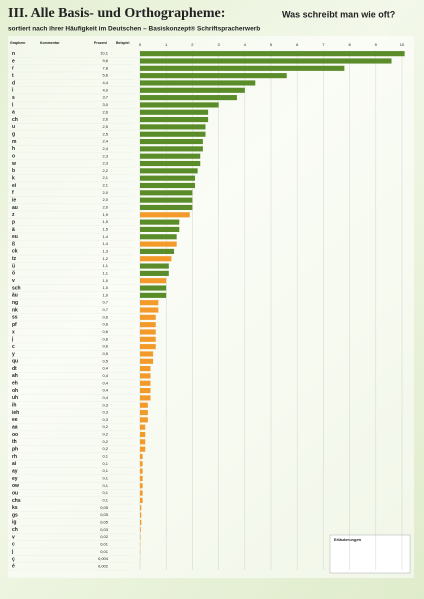 The width and height of the screenshot is (424, 599). Describe the element at coordinates (13, 567) in the screenshot. I see `grapheme: é` at that location.